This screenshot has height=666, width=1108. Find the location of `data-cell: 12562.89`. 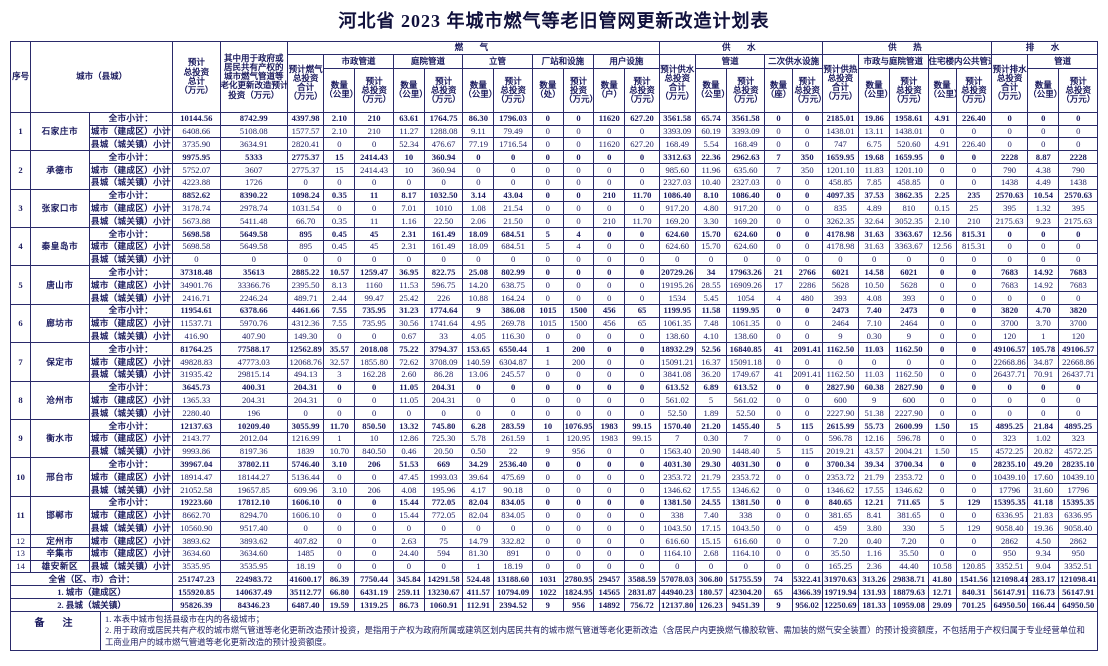

data-cell: 12562.89 is located at coordinates (306, 349).